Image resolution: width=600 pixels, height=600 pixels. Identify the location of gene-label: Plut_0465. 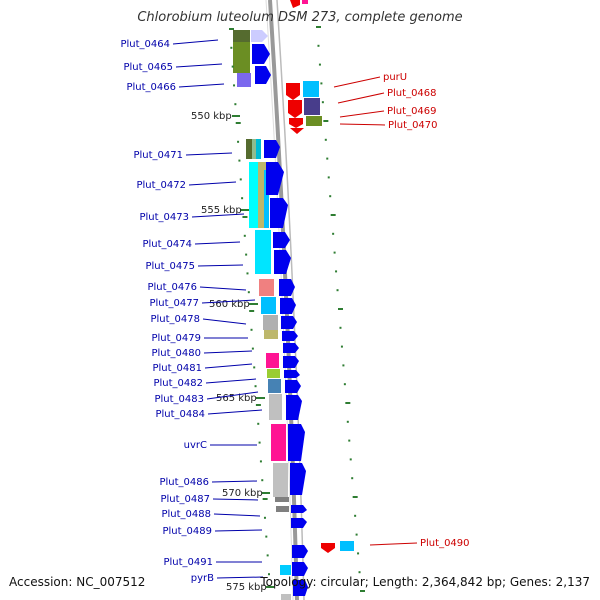
(148, 67).